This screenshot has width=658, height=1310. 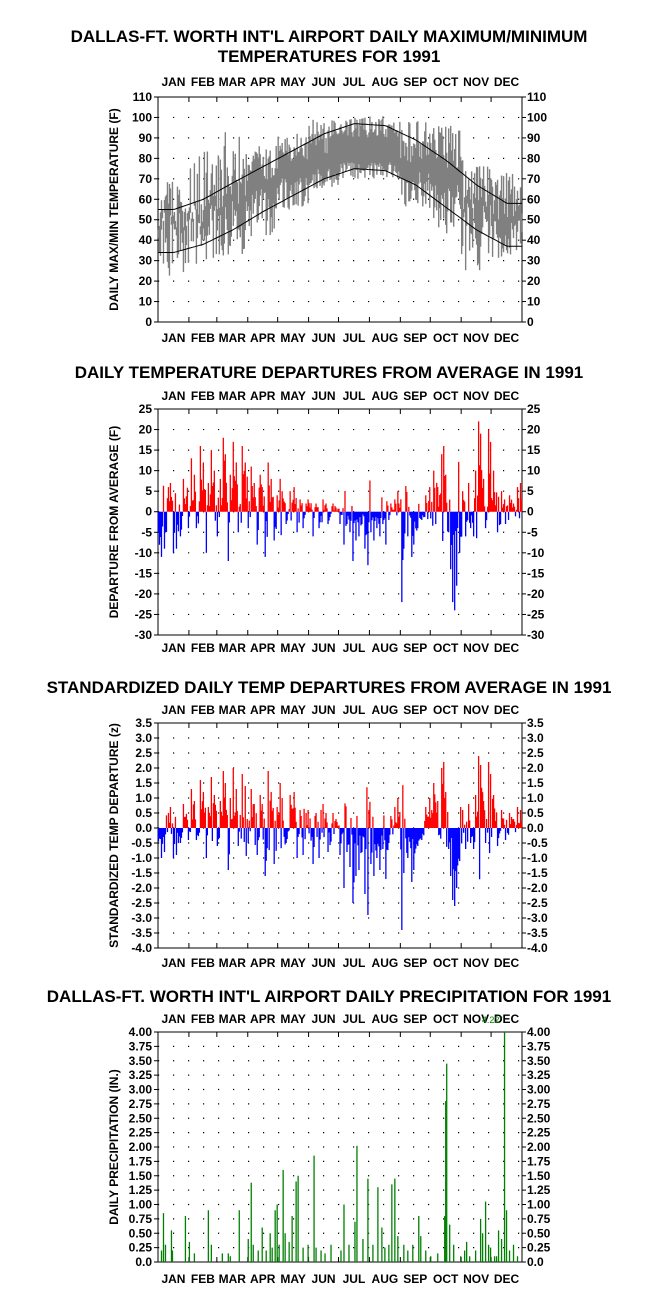 What do you see at coordinates (534, 158) in the screenshot?
I see `y-tick-label-right: 80` at bounding box center [534, 158].